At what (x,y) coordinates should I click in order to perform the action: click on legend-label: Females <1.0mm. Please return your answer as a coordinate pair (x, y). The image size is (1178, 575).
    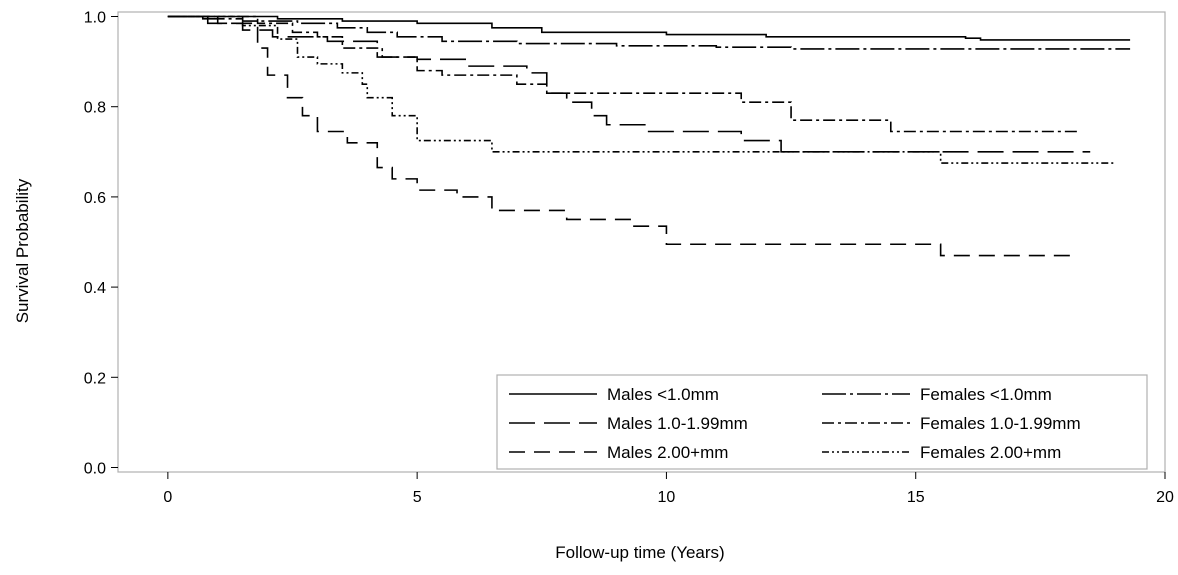
    Looking at the image, I should click on (986, 394).